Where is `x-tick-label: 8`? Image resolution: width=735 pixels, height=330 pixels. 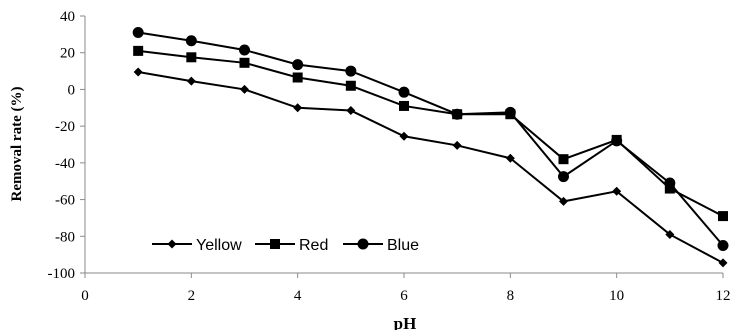
x-tick-label: 8 is located at coordinates (511, 296).